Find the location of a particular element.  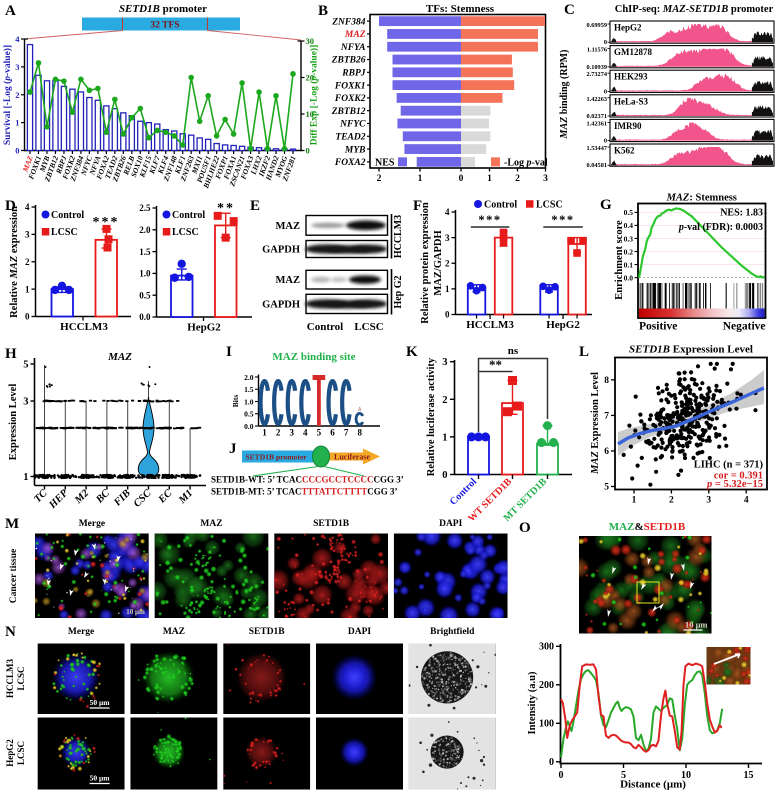

svg-text: cor = 0.391 is located at coordinates (738, 476).